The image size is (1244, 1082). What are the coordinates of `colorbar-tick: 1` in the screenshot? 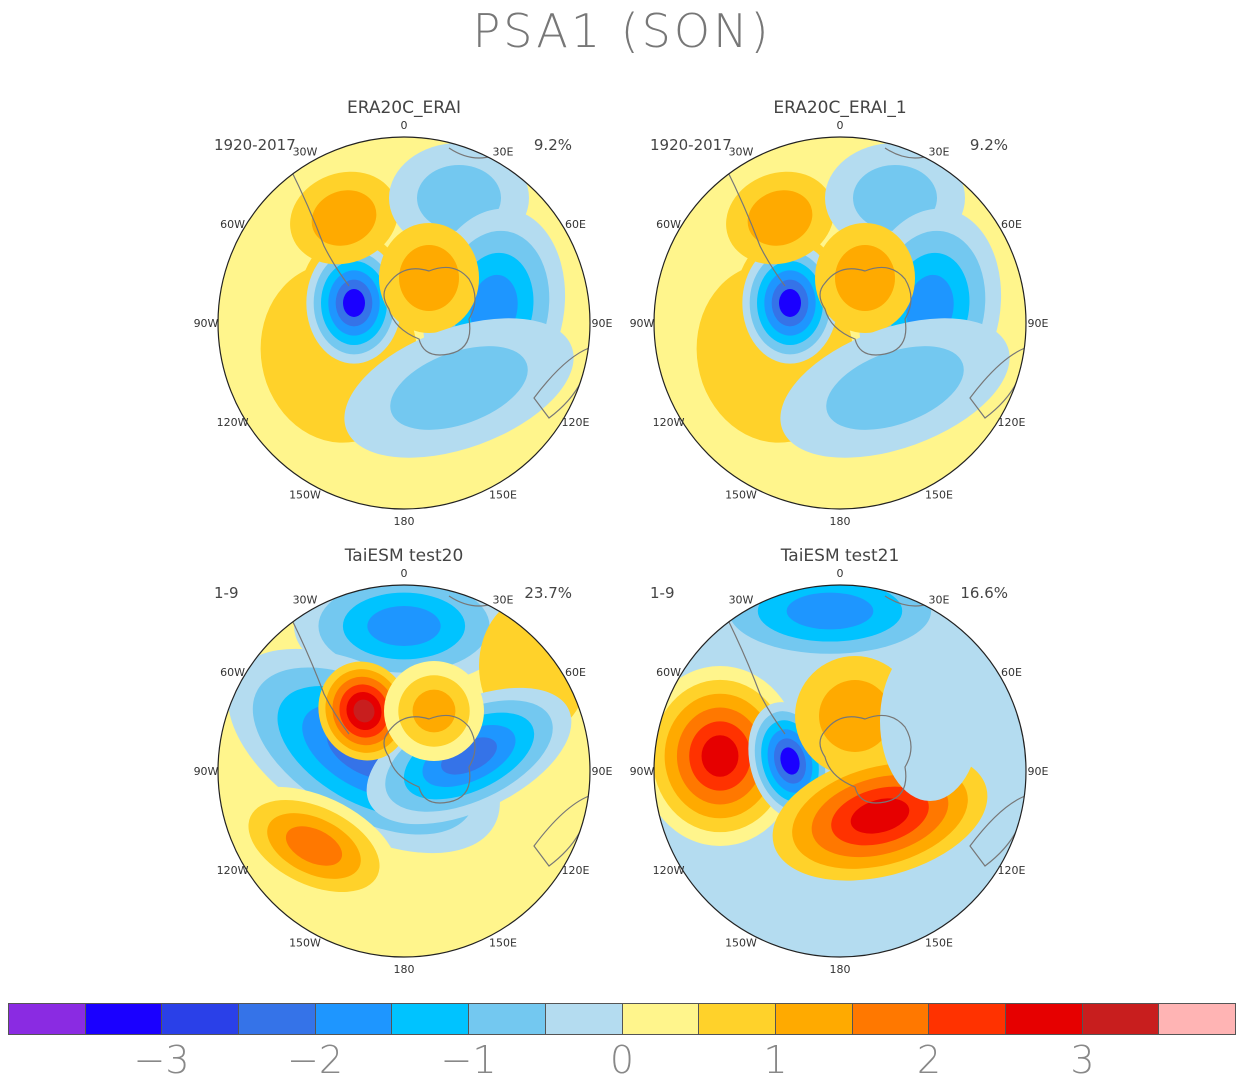 It's located at (775, 1060).